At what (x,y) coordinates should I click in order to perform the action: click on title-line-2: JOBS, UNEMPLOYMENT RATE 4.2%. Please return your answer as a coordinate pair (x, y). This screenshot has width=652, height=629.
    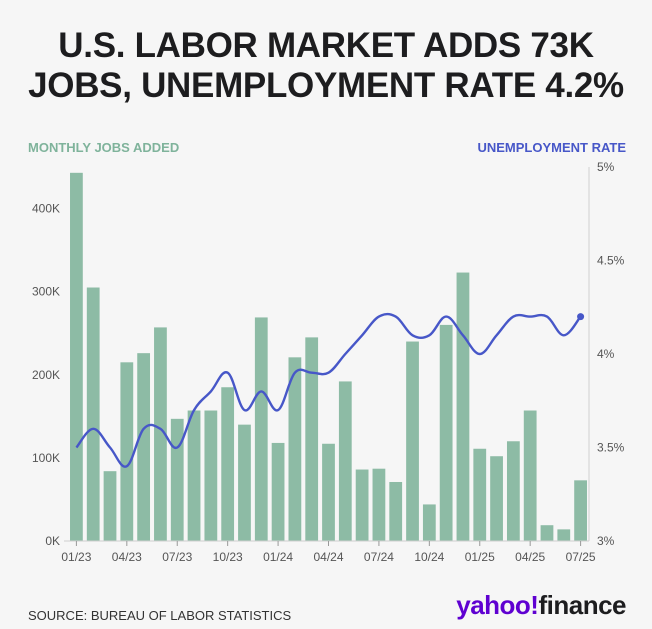
    Looking at the image, I should click on (326, 85).